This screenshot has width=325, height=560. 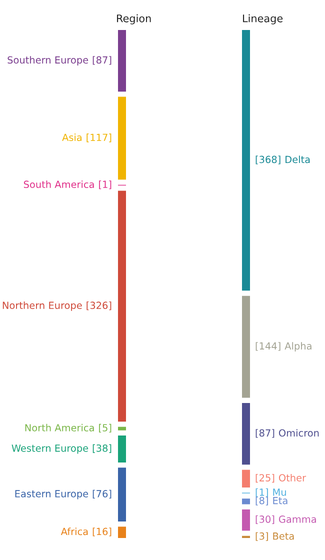 What do you see at coordinates (262, 501) in the screenshot?
I see `data-label: [8]` at bounding box center [262, 501].